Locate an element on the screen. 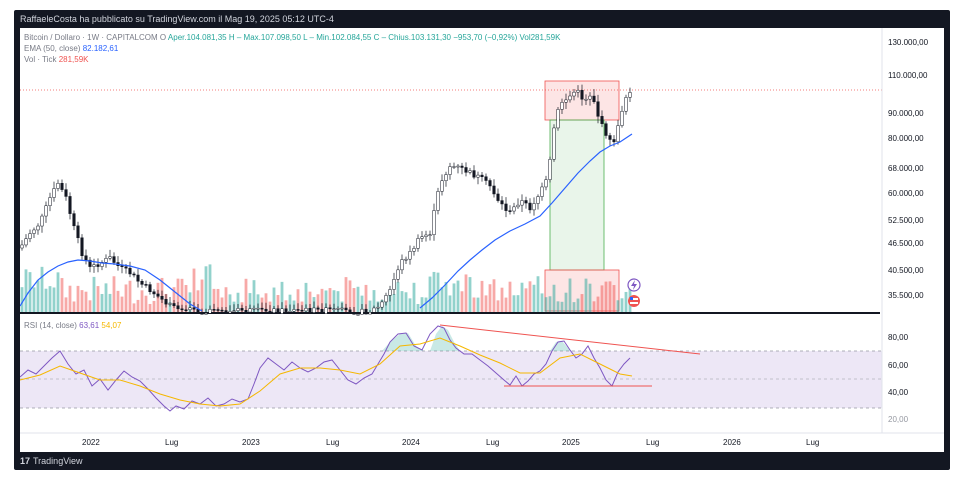  time-tick: Lug is located at coordinates (812, 442).